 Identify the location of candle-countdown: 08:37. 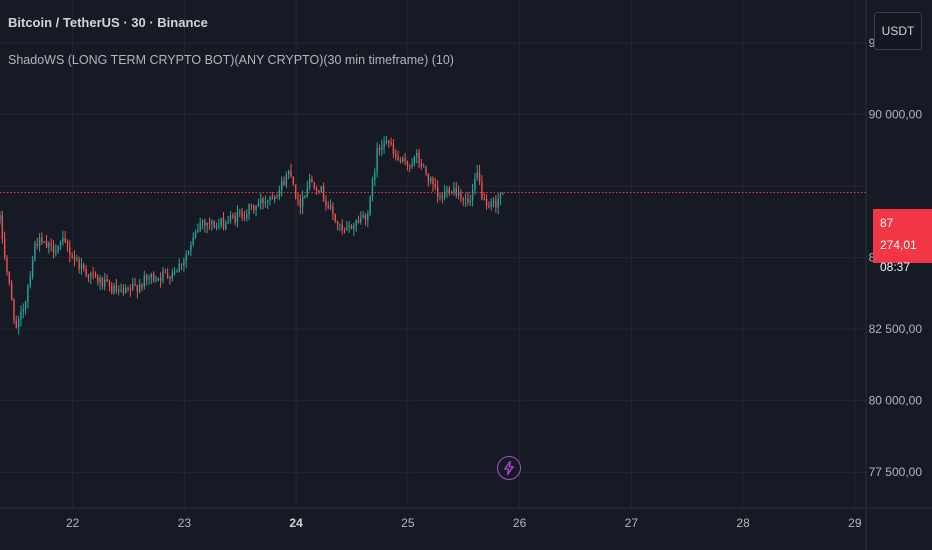
(895, 267).